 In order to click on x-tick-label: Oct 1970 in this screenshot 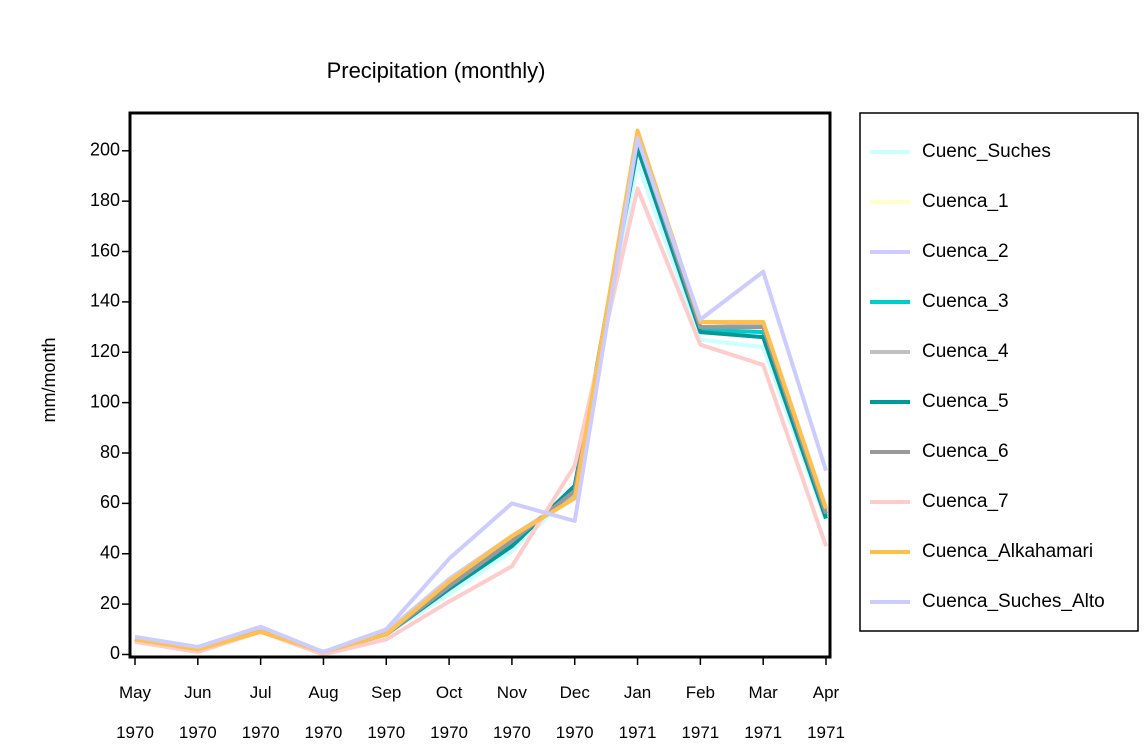, I will do `click(449, 712)`.